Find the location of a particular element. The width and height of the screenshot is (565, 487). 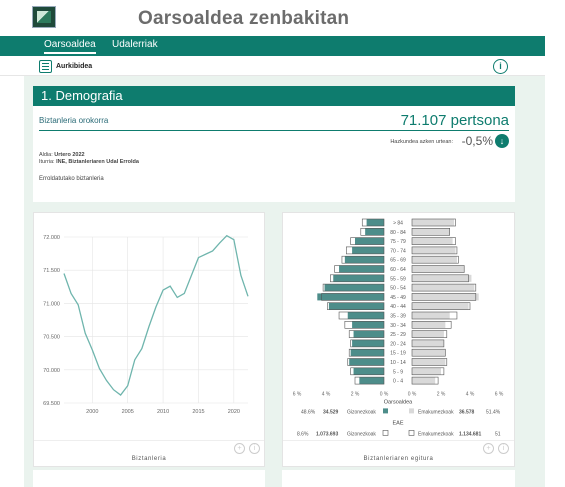

legend-count: 34.529 is located at coordinates (331, 412).